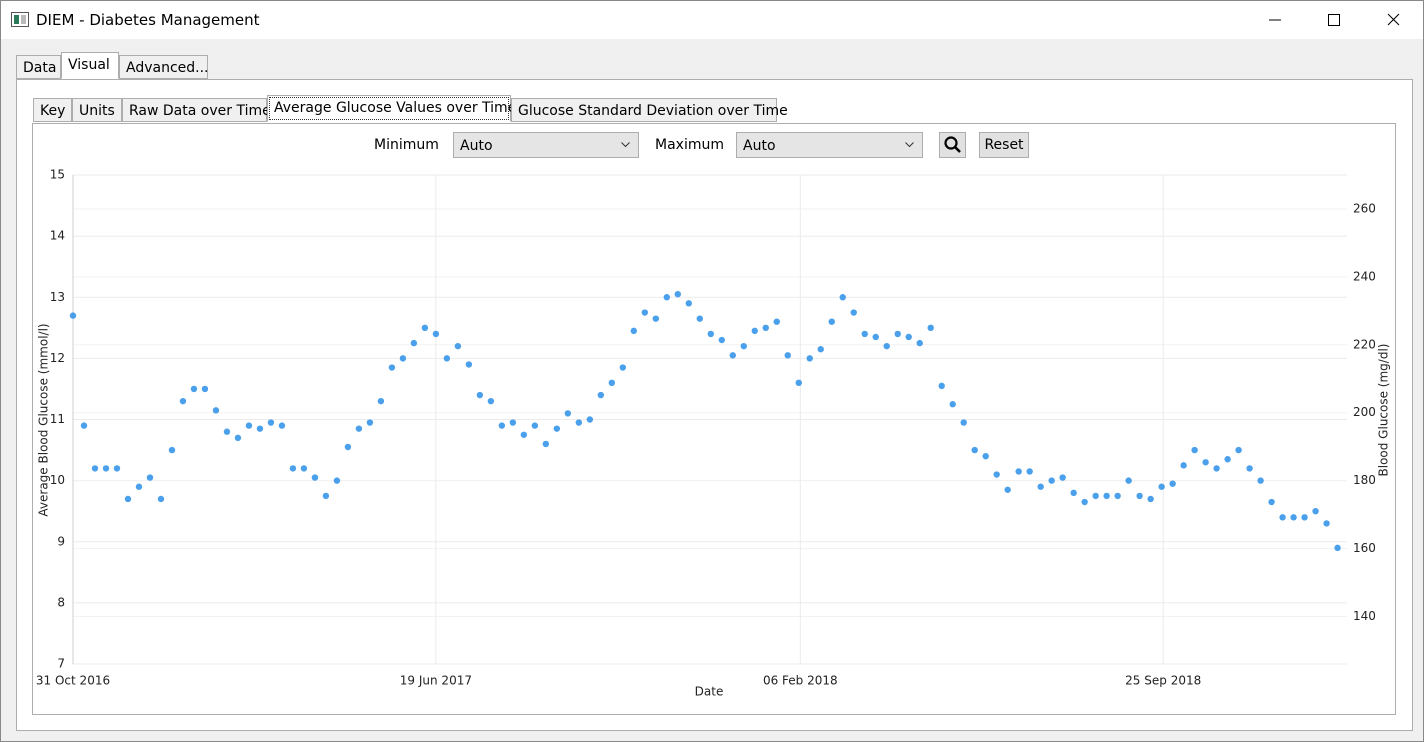 This screenshot has height=742, width=1424. What do you see at coordinates (1384, 410) in the screenshot?
I see `y2-axis-title: Blood Glucose (mg/dl)` at bounding box center [1384, 410].